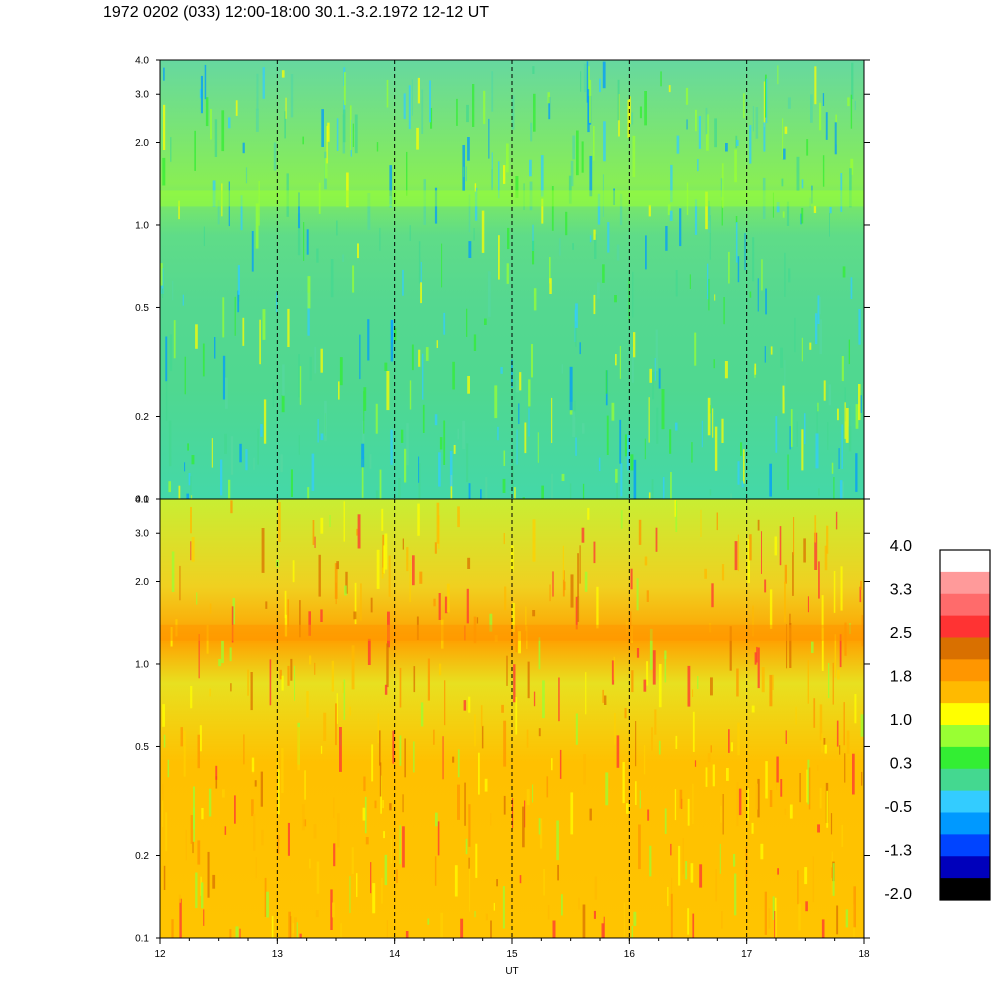 Image resolution: width=1000 pixels, height=1000 pixels. Describe the element at coordinates (901, 633) in the screenshot. I see `colorbar-label: 2.5` at that location.